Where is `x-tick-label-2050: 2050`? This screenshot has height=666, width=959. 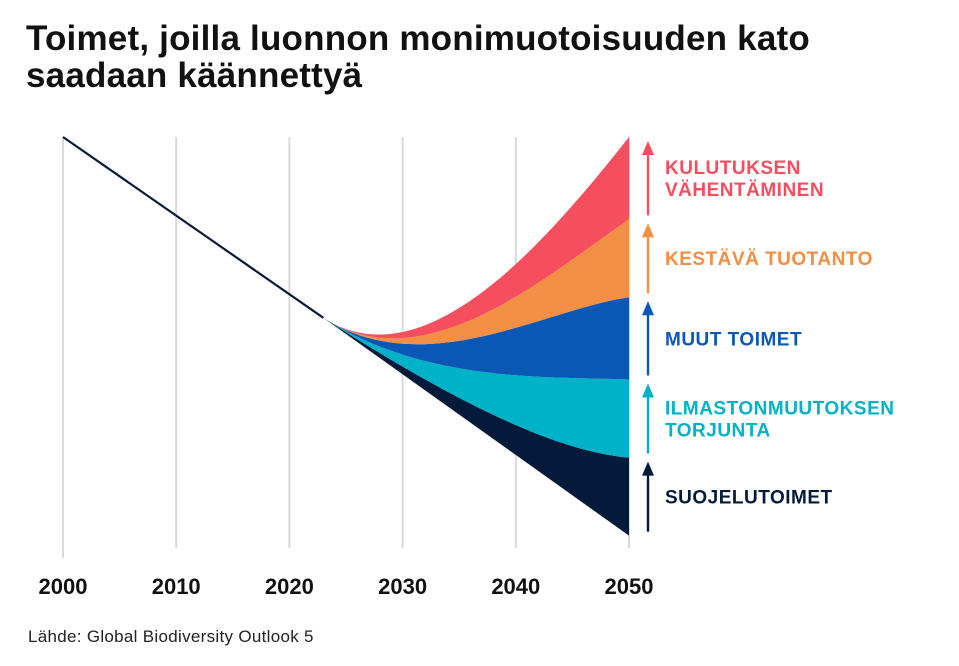 x-tick-label-2050: 2050 is located at coordinates (629, 586).